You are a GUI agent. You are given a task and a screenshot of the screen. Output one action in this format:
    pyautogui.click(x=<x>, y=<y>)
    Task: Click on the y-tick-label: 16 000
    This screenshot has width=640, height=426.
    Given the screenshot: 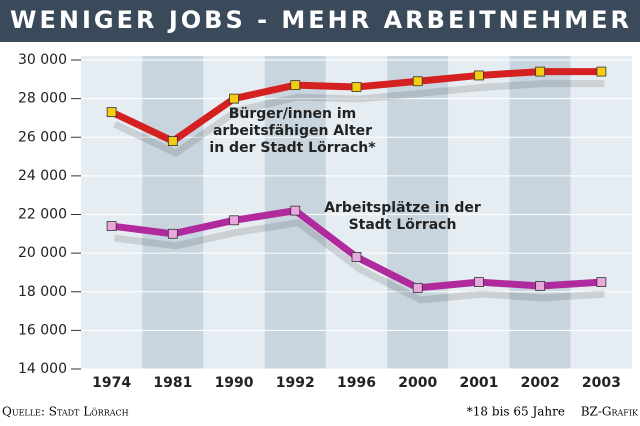 What is the action you would take?
    pyautogui.click(x=42, y=330)
    